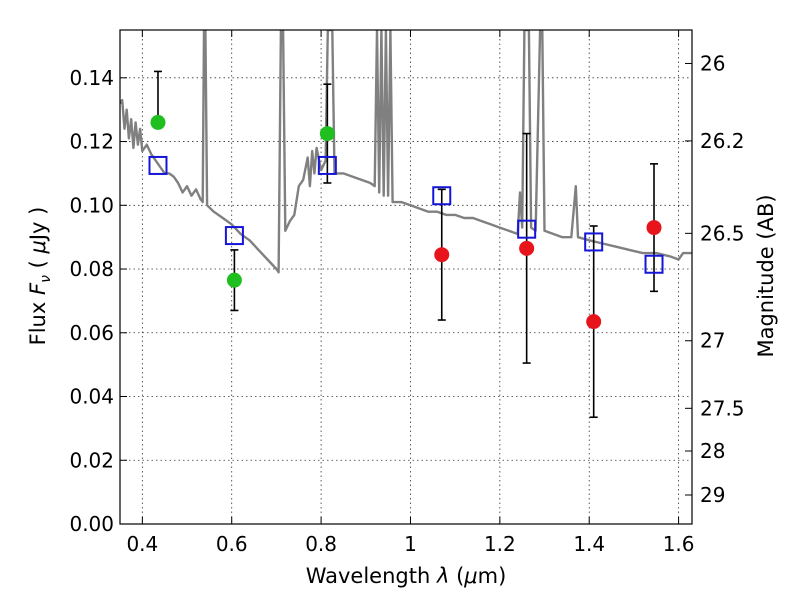  I want to click on x-tick-label: 1.6, so click(679, 544).